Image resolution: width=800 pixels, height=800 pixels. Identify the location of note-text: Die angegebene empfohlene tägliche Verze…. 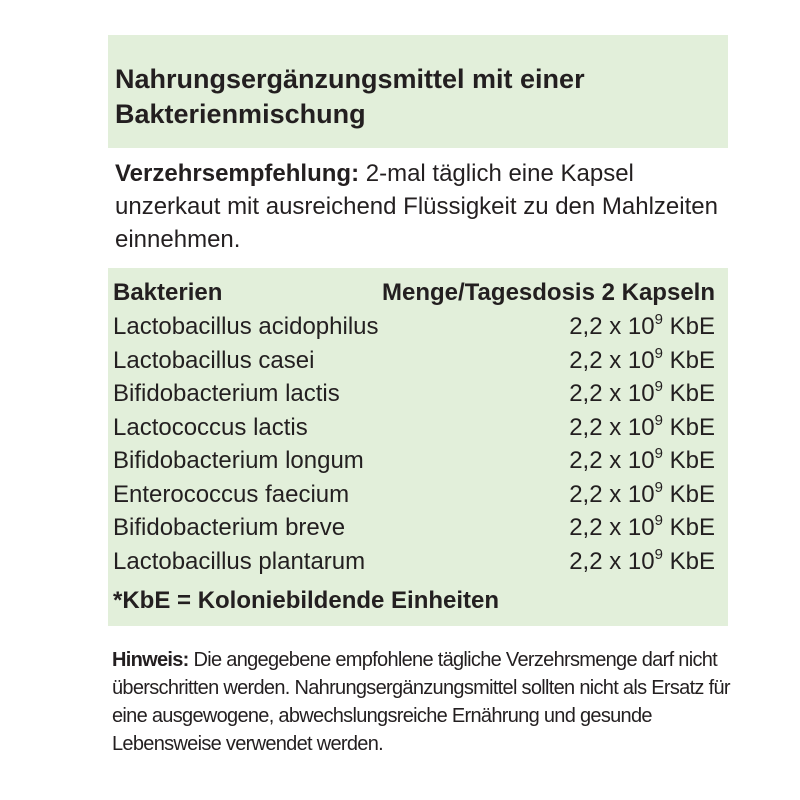
(421, 702).